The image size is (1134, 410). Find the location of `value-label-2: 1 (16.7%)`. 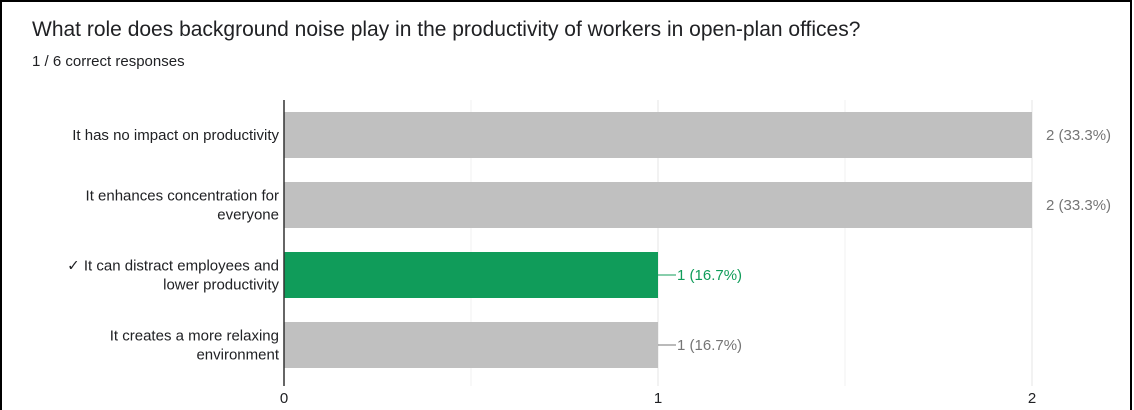

value-label-2: 1 (16.7%) is located at coordinates (709, 275).